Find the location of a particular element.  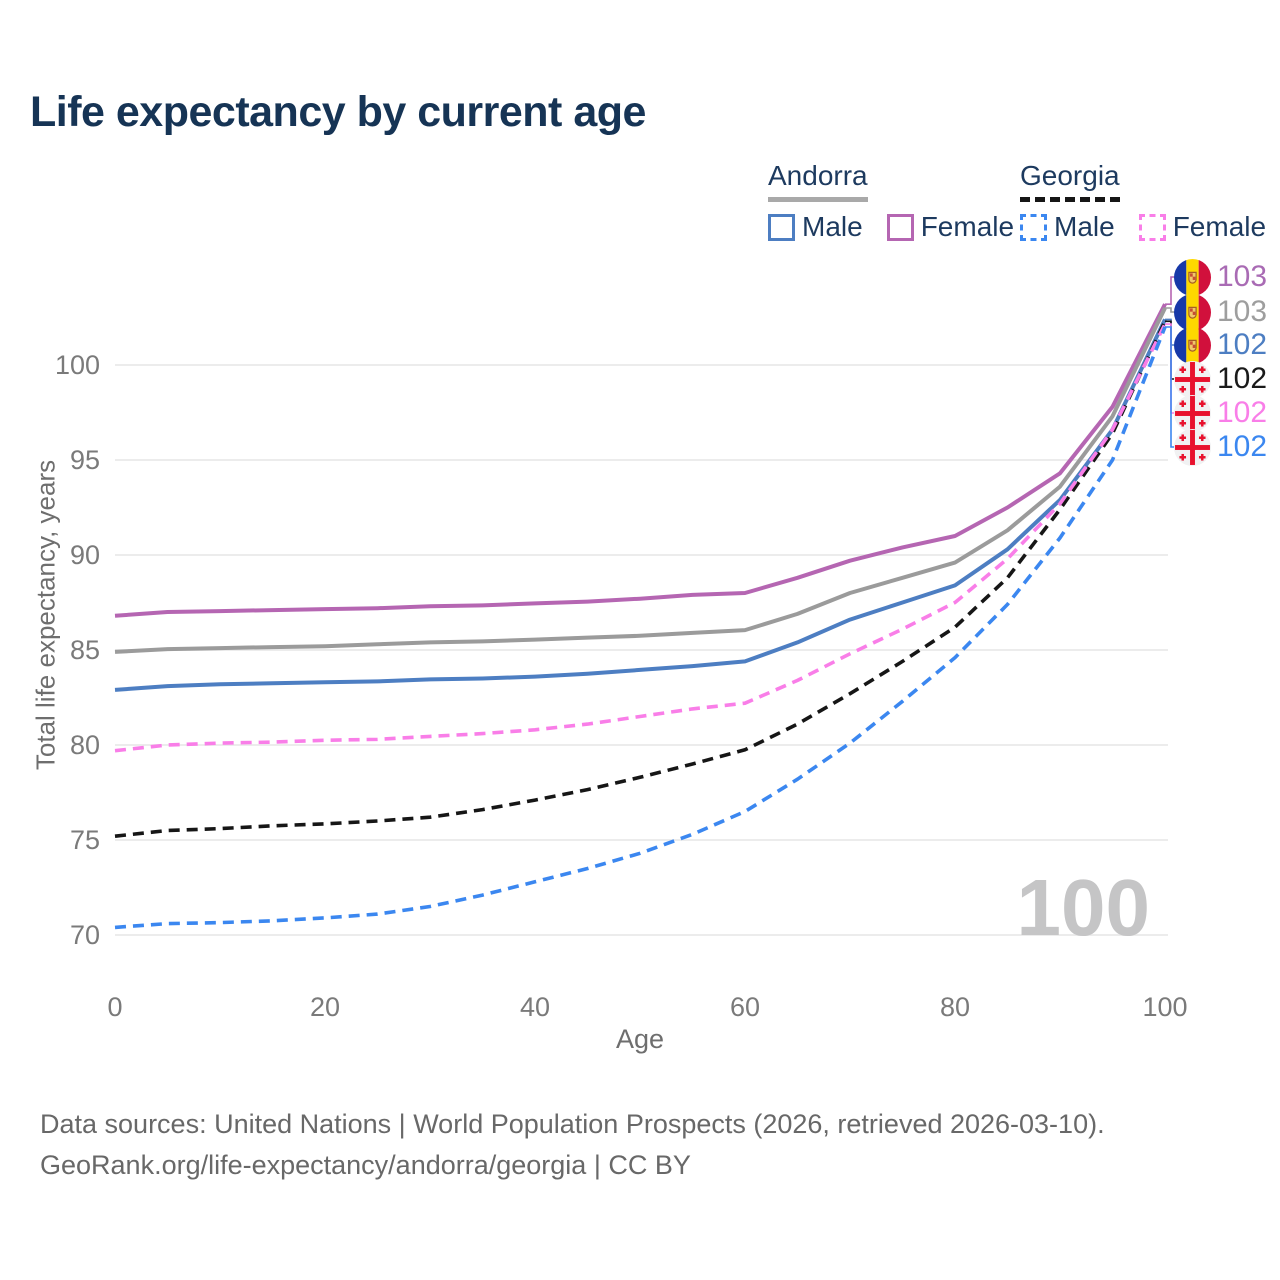

legend-item-andorra-male: Male is located at coordinates (815, 227).